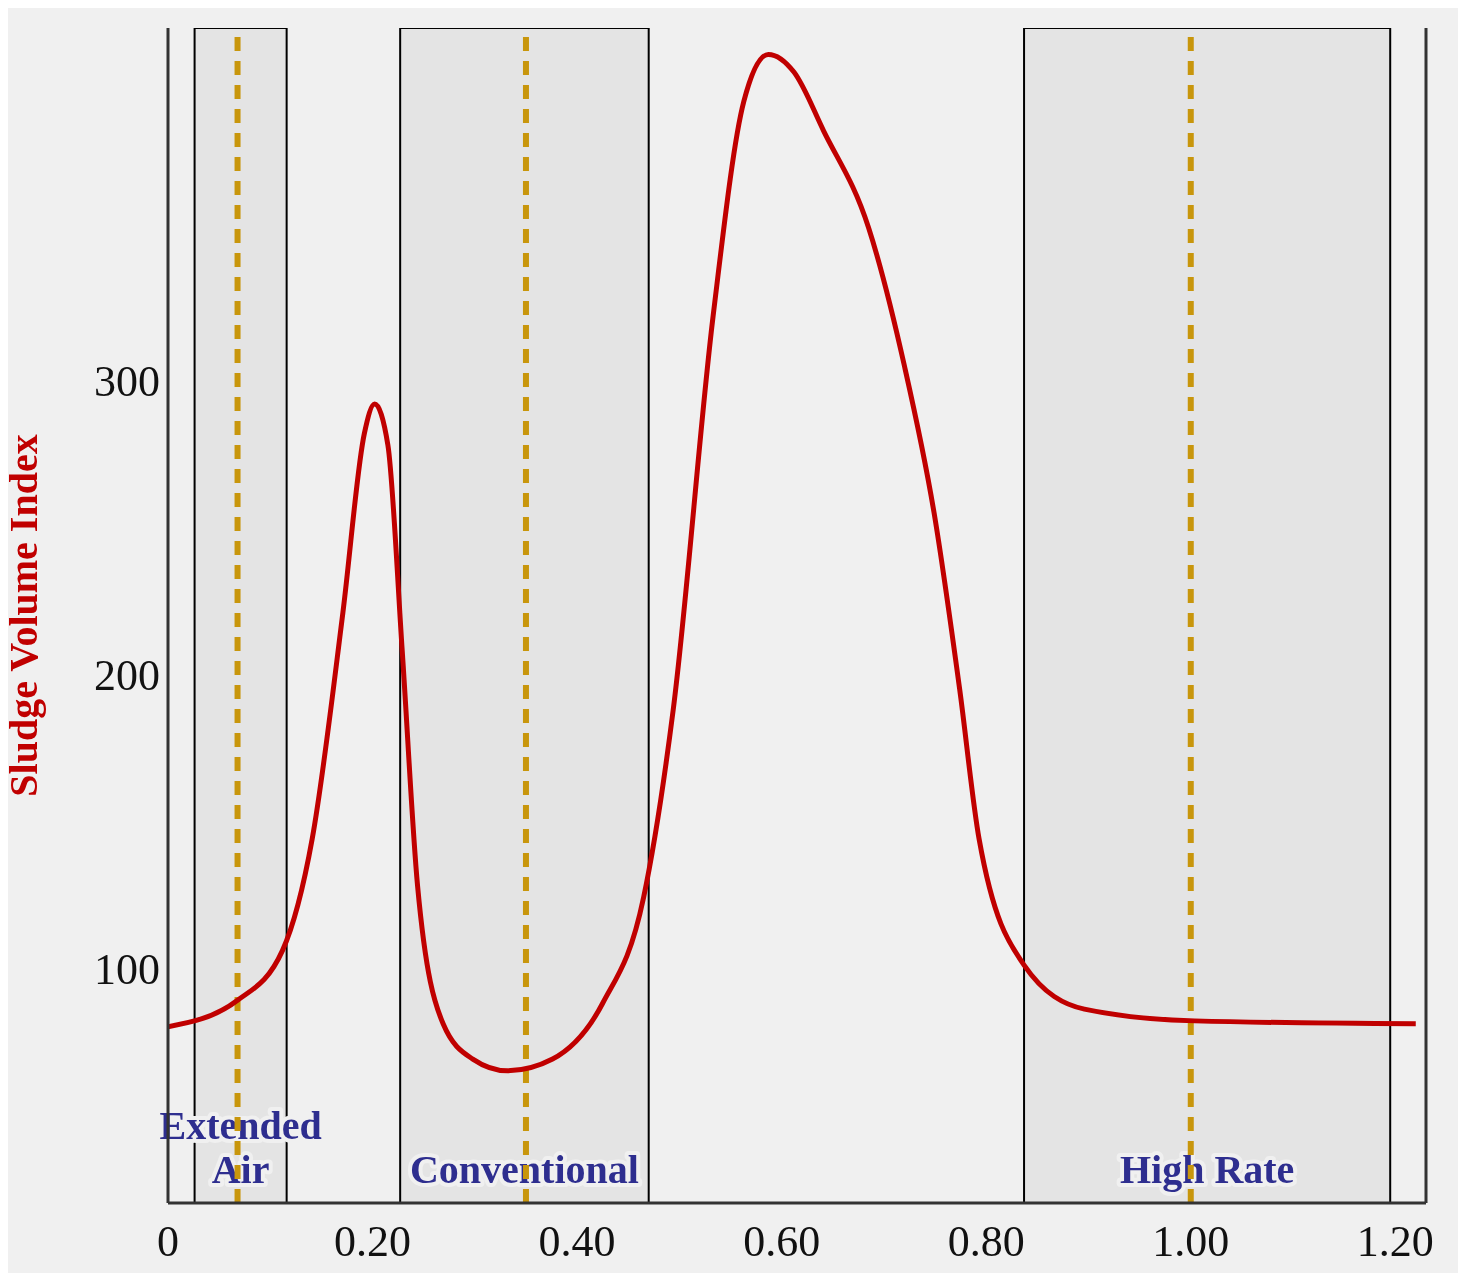  I want to click on y-tick-label: 100, so click(127, 969).